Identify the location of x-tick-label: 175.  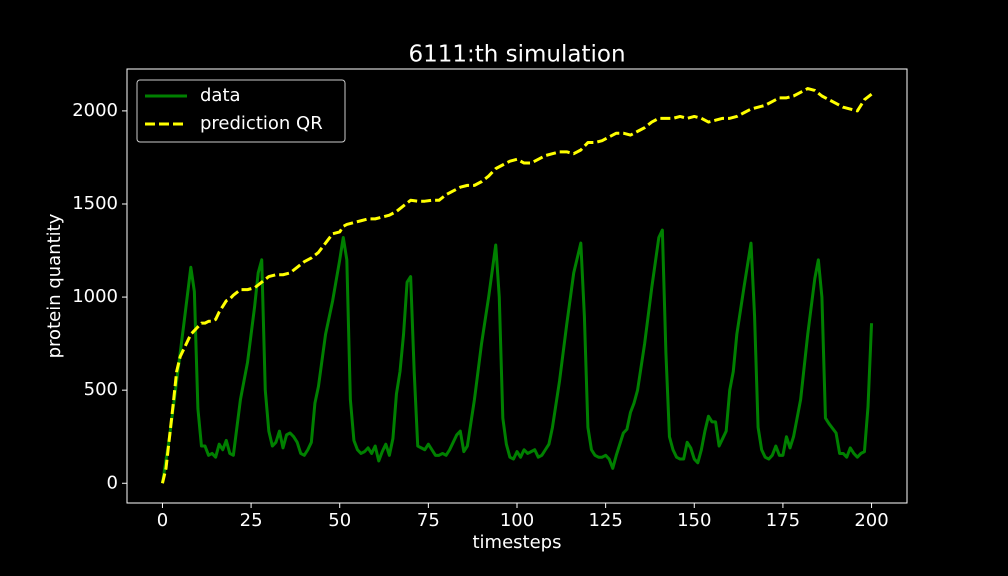
(783, 520).